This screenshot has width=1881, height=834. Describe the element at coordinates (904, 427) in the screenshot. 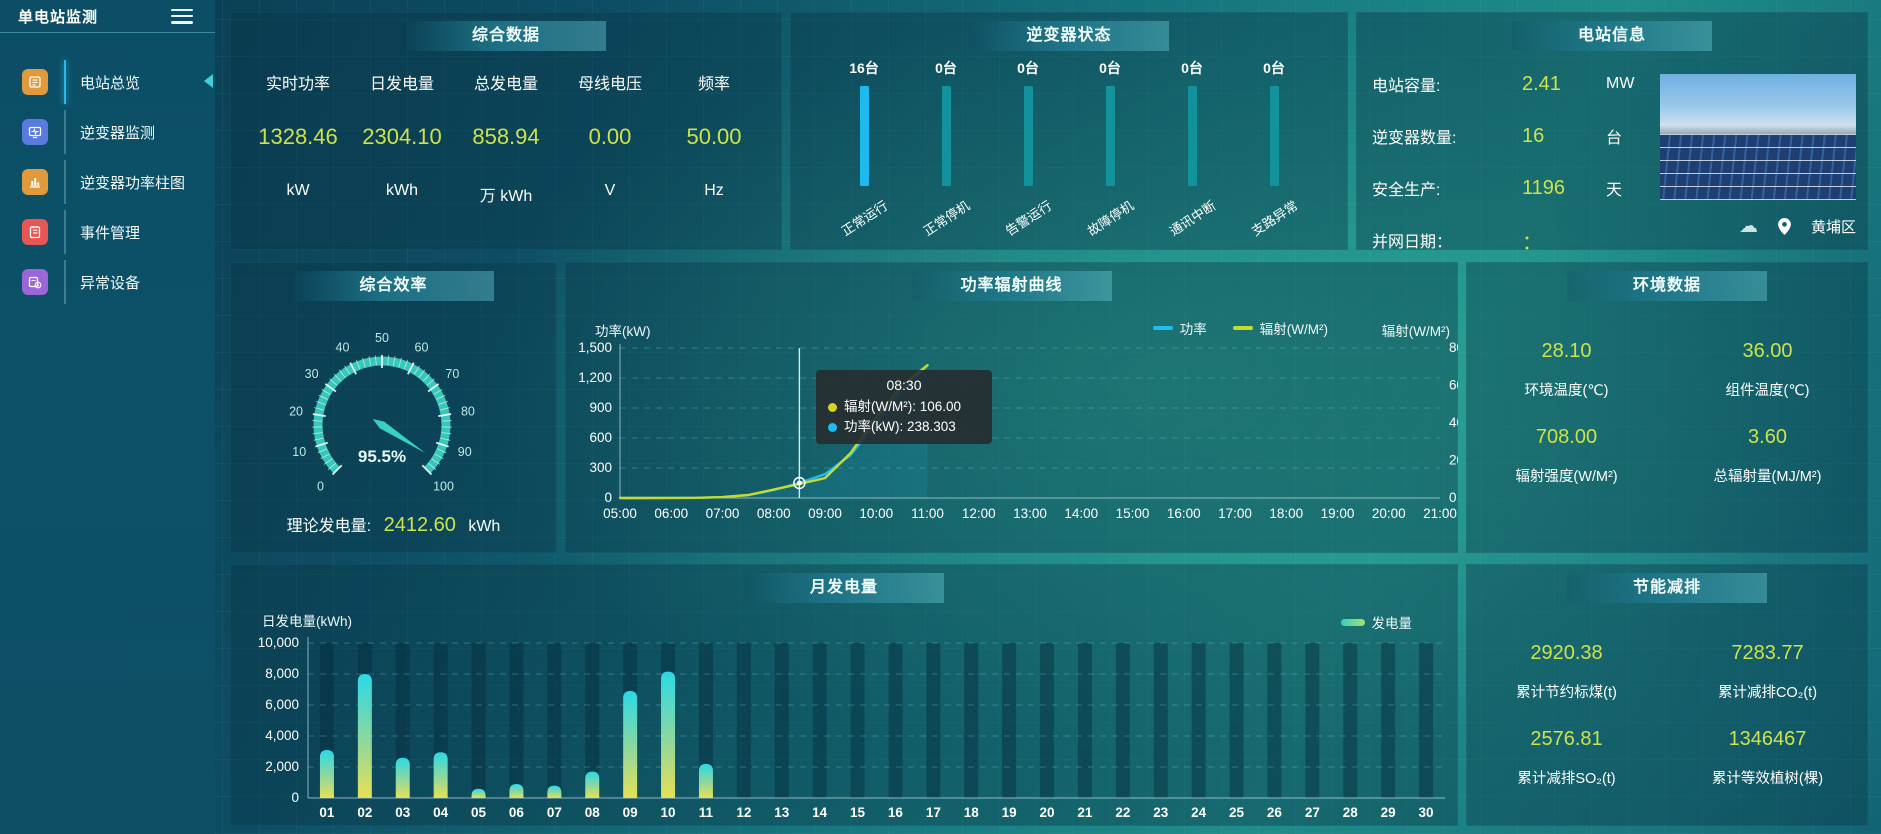

I see `tooltip-item: 功率(kW): 238.303` at that location.